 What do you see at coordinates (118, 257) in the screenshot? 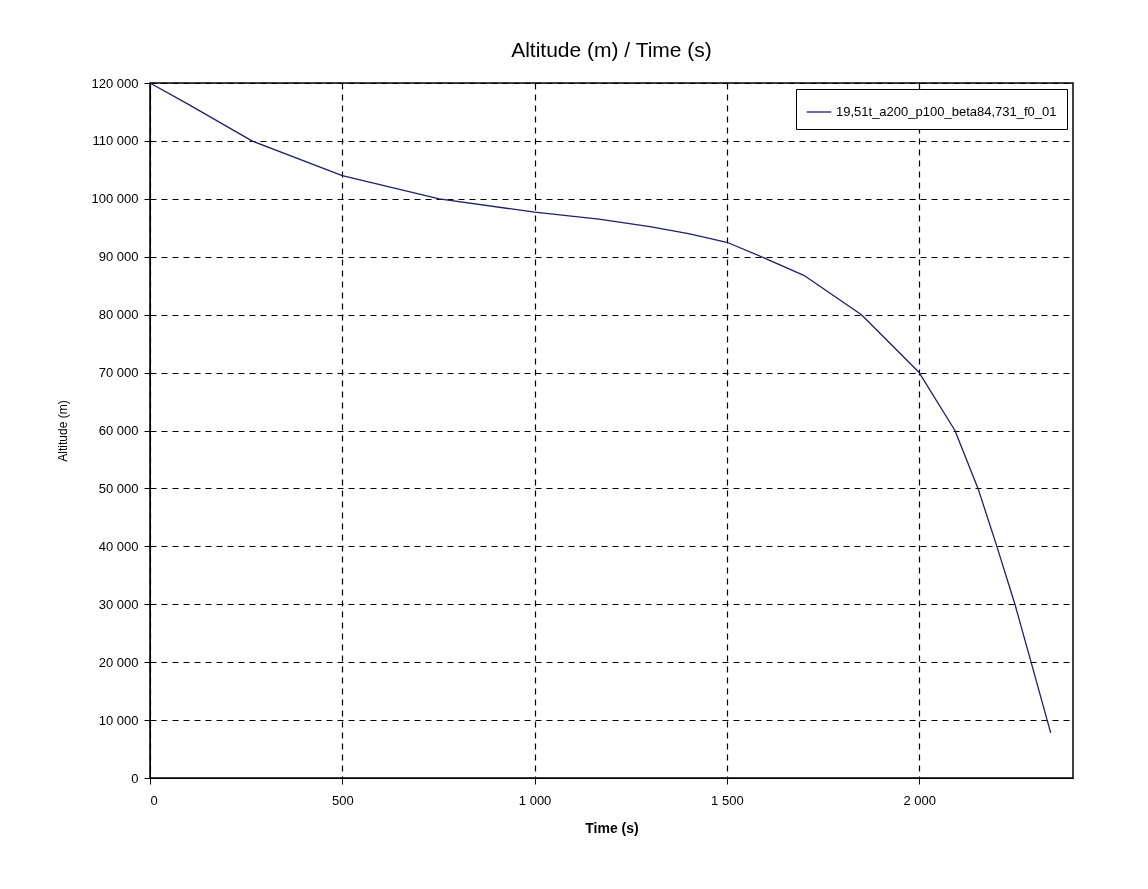
I see `y-tick-label: 90 000` at bounding box center [118, 257].